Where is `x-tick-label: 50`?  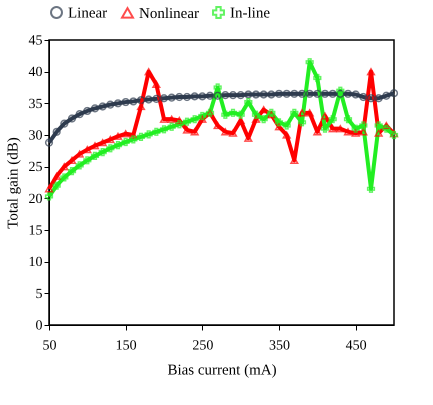 x-tick-label: 50 is located at coordinates (49, 346).